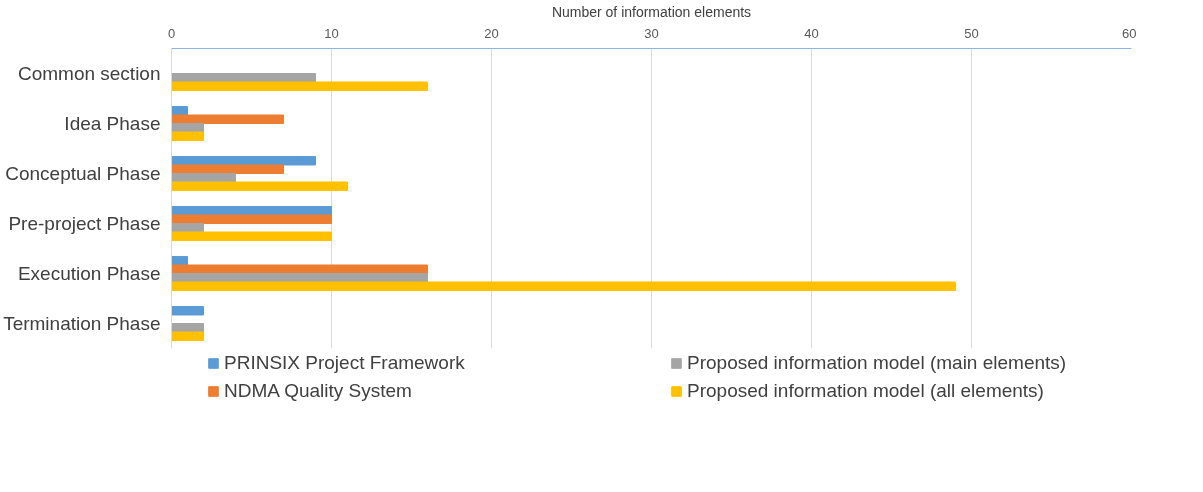  What do you see at coordinates (971, 33) in the screenshot?
I see `x-tick-label: 50` at bounding box center [971, 33].